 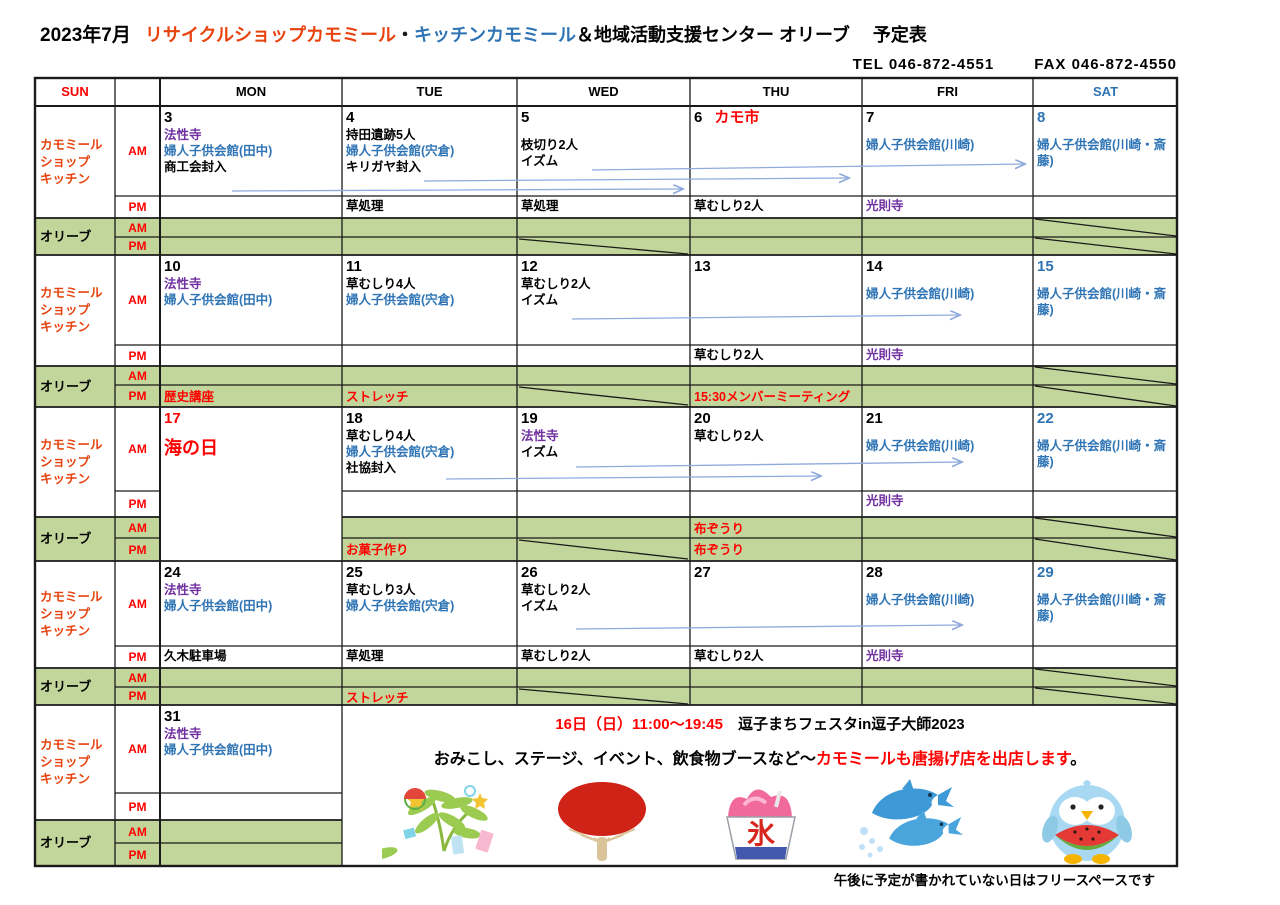 What do you see at coordinates (429, 397) in the screenshot?
I see `cell-o2-tue-pm: ストレッチ` at bounding box center [429, 397].